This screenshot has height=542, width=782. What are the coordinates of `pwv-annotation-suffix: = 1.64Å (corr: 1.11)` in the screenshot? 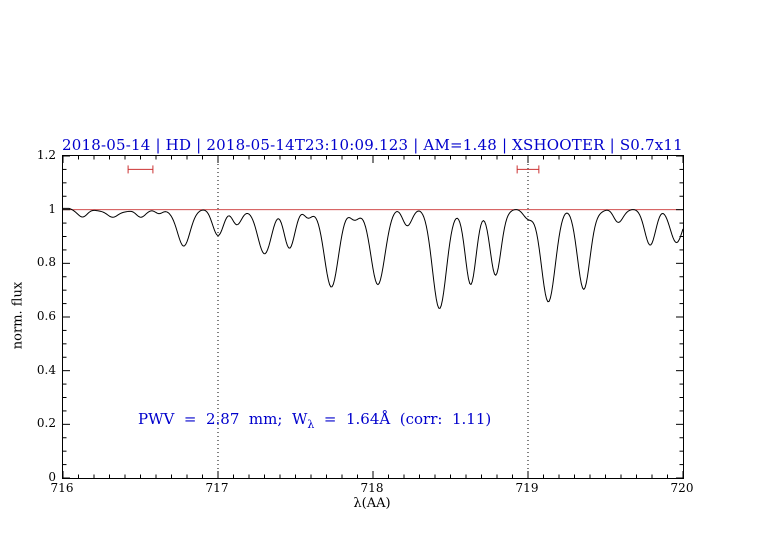 It's located at (403, 419).